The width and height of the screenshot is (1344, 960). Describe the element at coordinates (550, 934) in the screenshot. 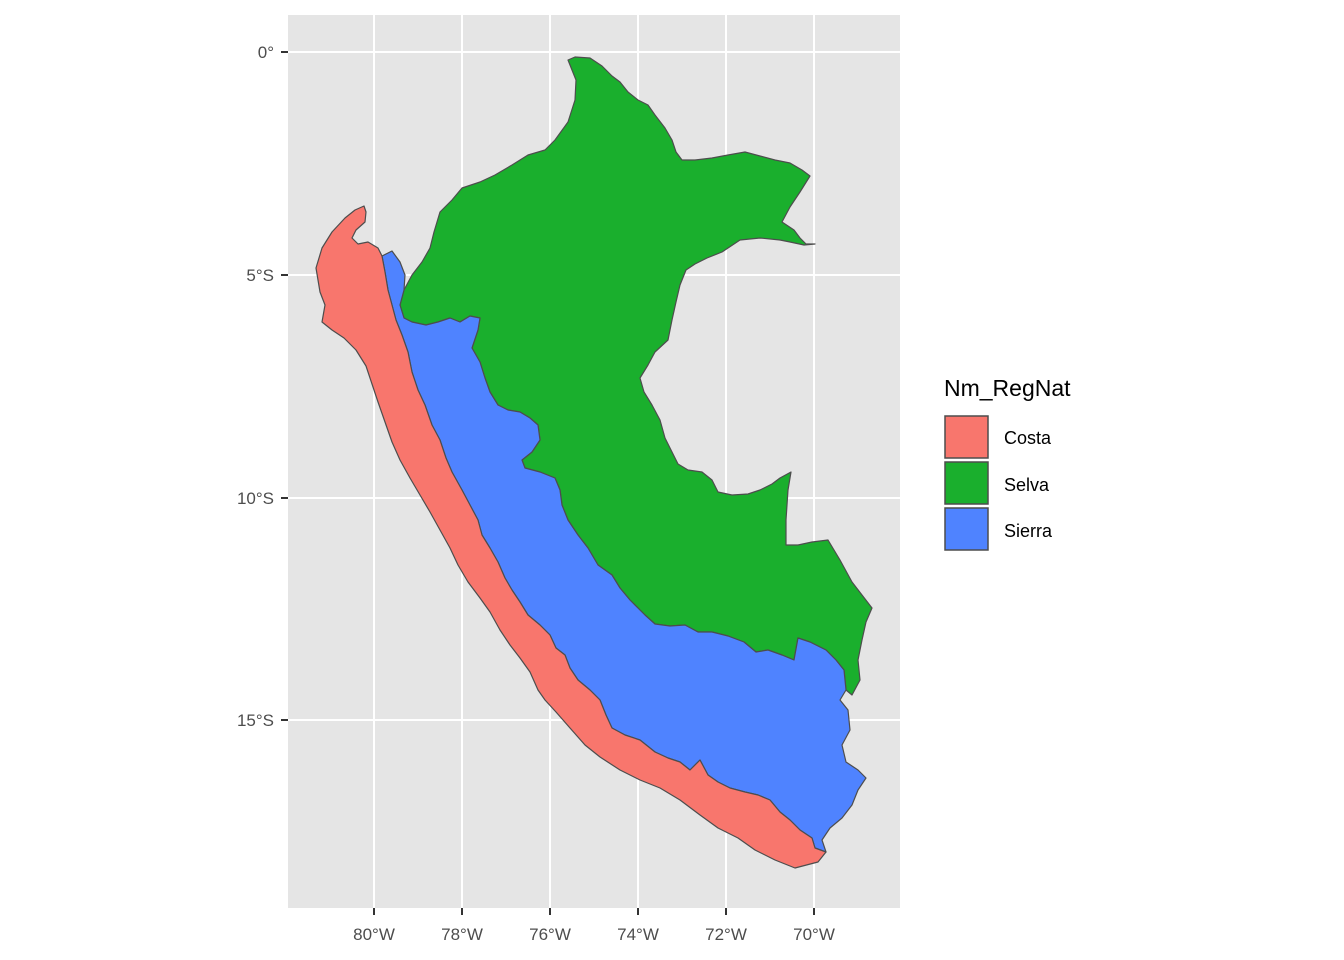

I see `x-tick-label: 76°W` at that location.